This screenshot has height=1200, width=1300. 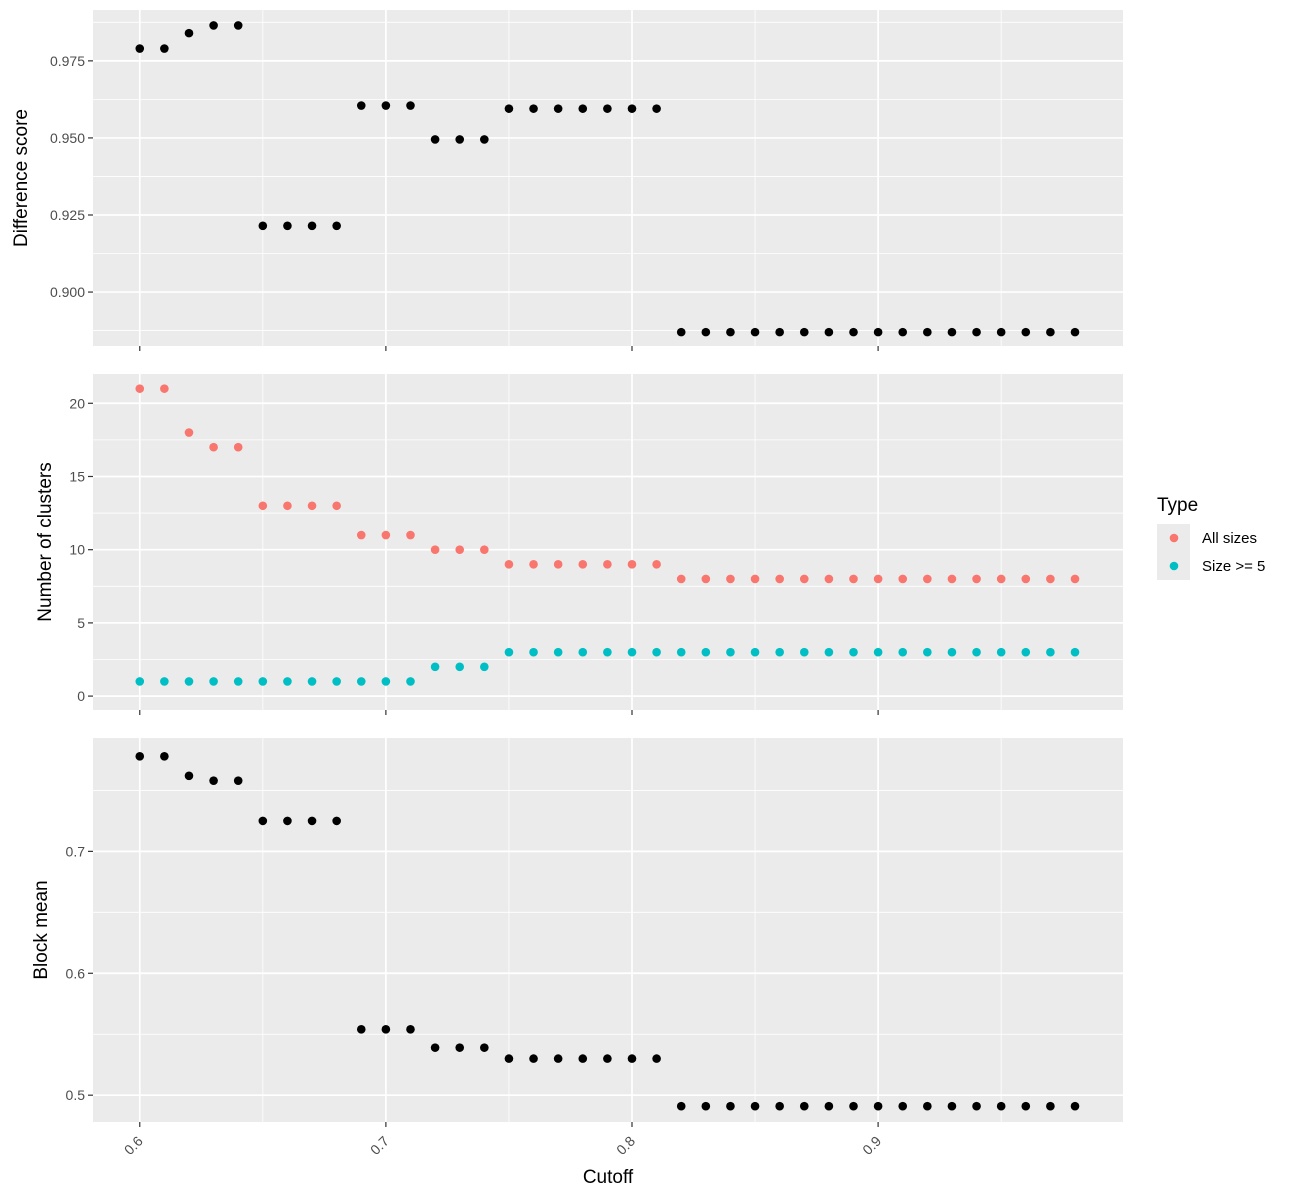 What do you see at coordinates (1174, 538) in the screenshot?
I see `legend-key-point` at bounding box center [1174, 538].